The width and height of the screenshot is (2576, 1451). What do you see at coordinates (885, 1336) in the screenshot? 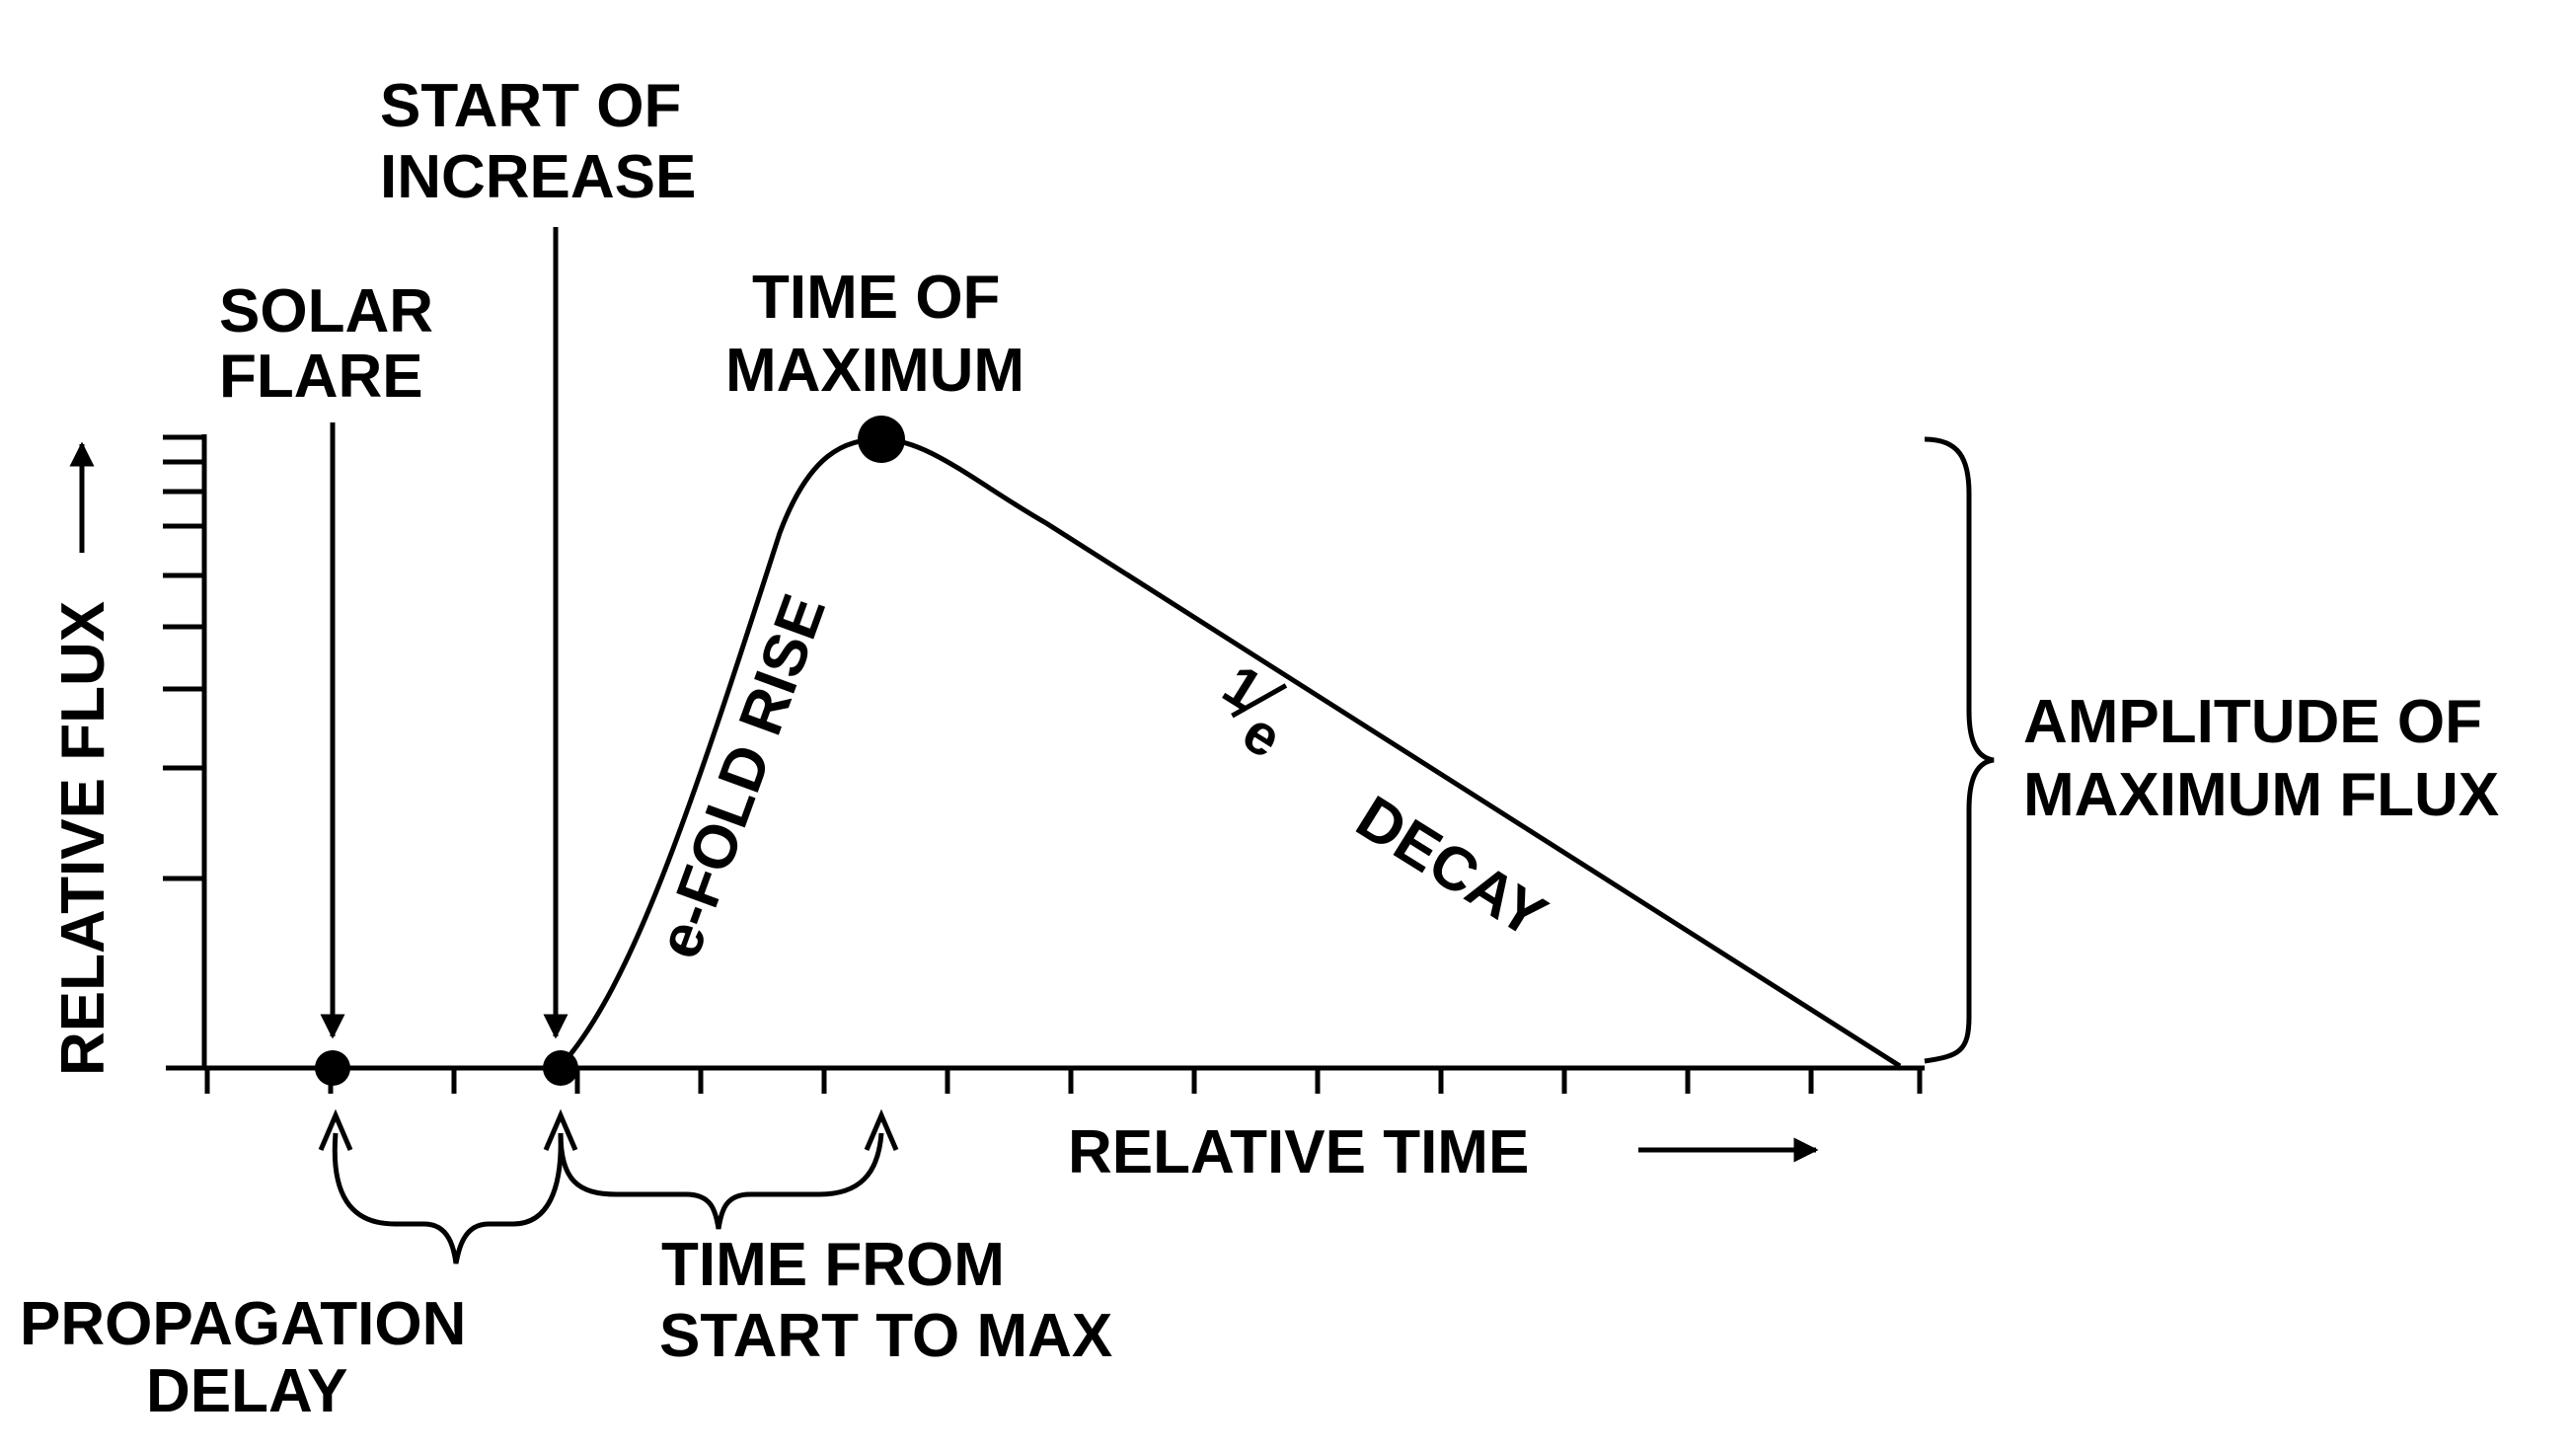
I see `start-to-max-label-line2: START TO MAX` at bounding box center [885, 1336].